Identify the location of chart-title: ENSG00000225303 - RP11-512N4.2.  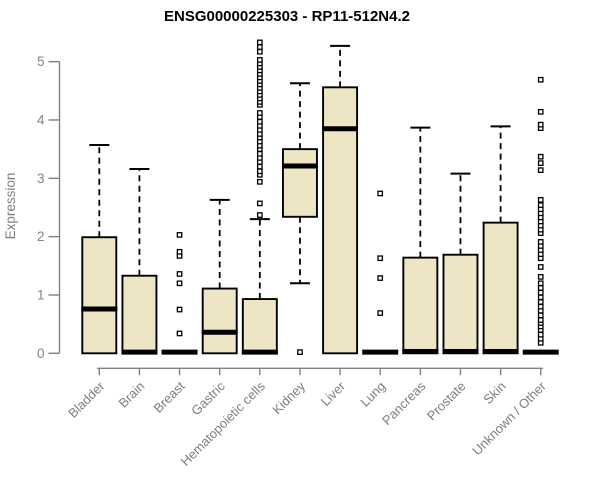
(286, 16).